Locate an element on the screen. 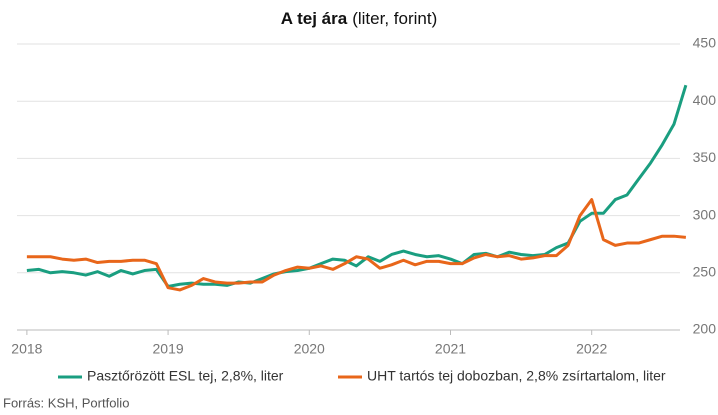 This screenshot has width=718, height=415. source: Forrás: KSH, Portfolio is located at coordinates (66, 402).